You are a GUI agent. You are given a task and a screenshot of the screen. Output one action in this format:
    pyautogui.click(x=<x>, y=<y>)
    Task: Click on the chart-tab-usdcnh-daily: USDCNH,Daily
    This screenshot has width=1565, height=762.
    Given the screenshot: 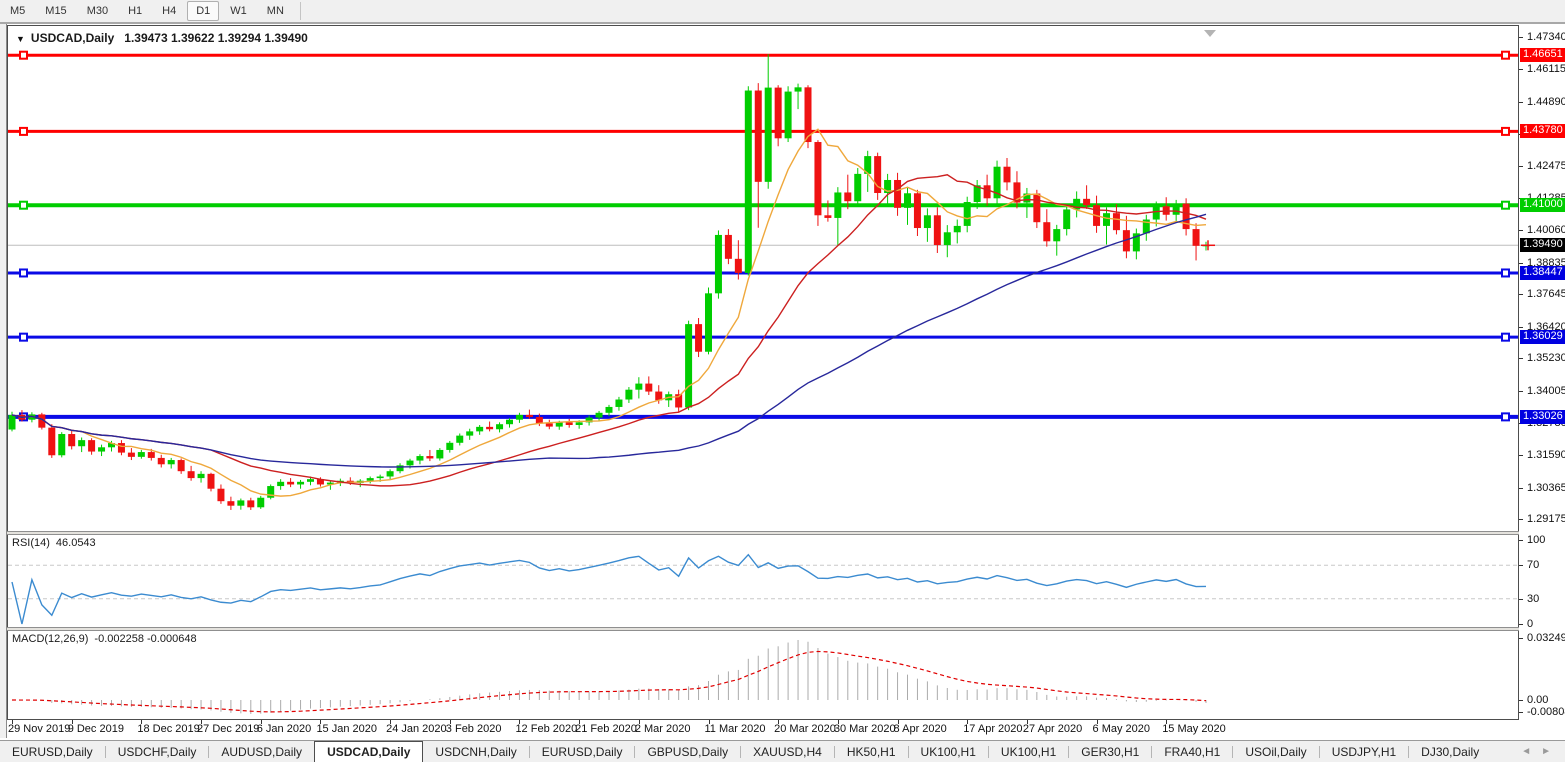 What is the action you would take?
    pyautogui.click(x=476, y=751)
    